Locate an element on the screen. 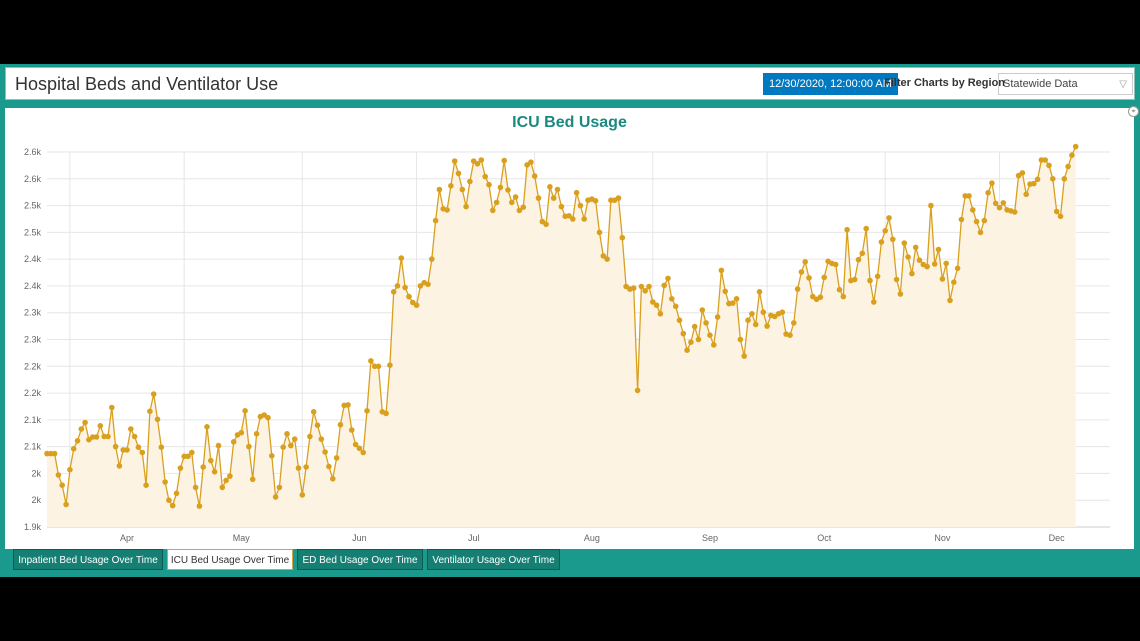 The width and height of the screenshot is (1140, 641). app-title: Hospital Beds and Ventilator Use is located at coordinates (147, 84).